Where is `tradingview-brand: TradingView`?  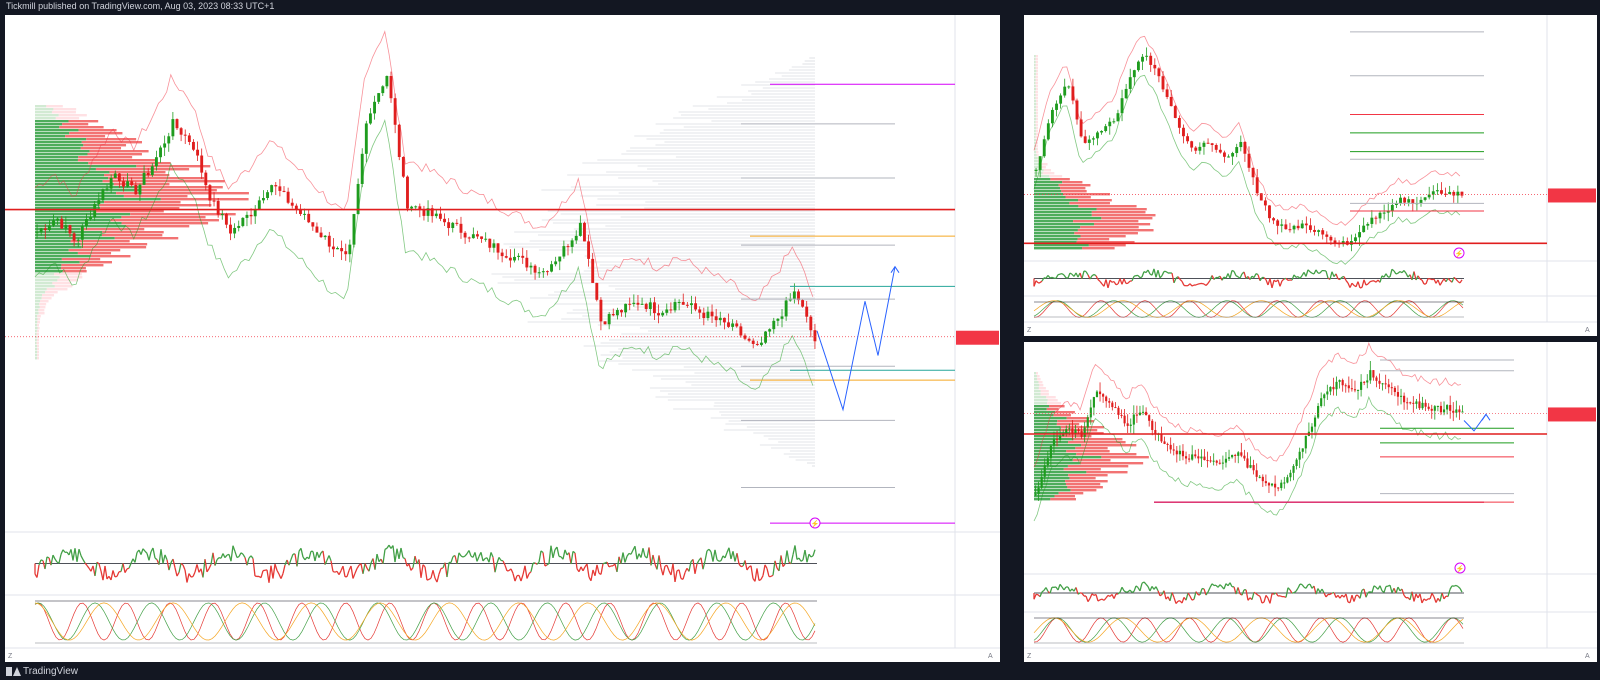 tradingview-brand: TradingView is located at coordinates (42, 671).